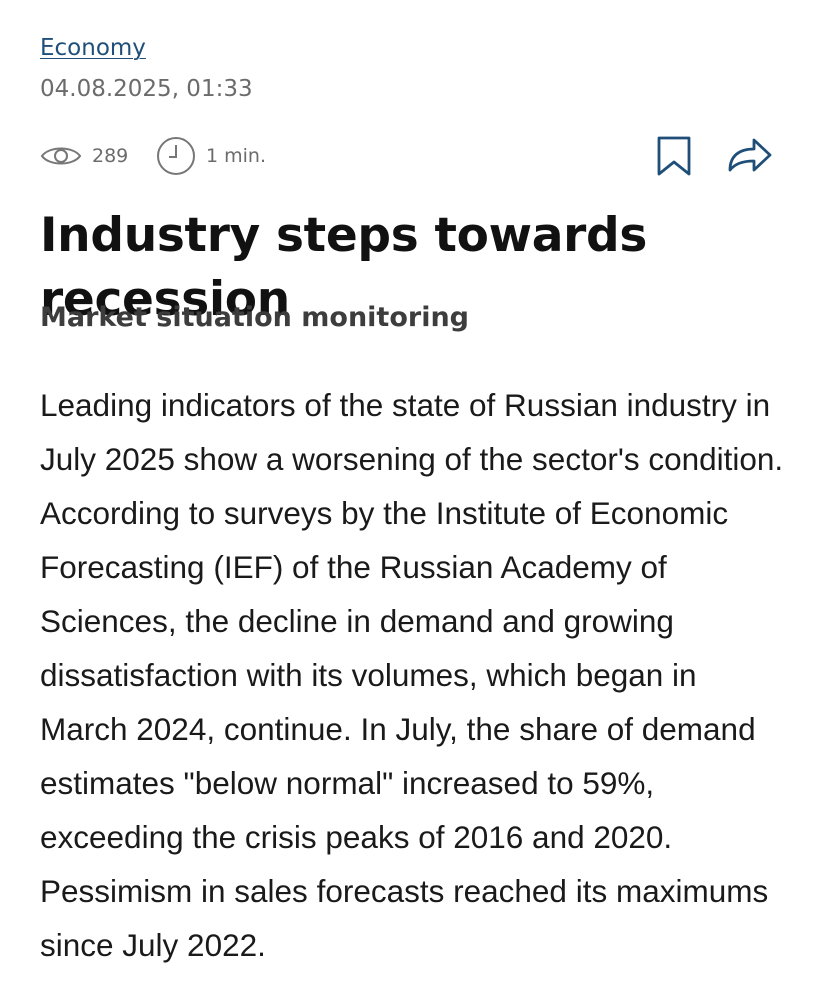 The height and width of the screenshot is (1000, 831). I want to click on eye-icon, so click(61, 156).